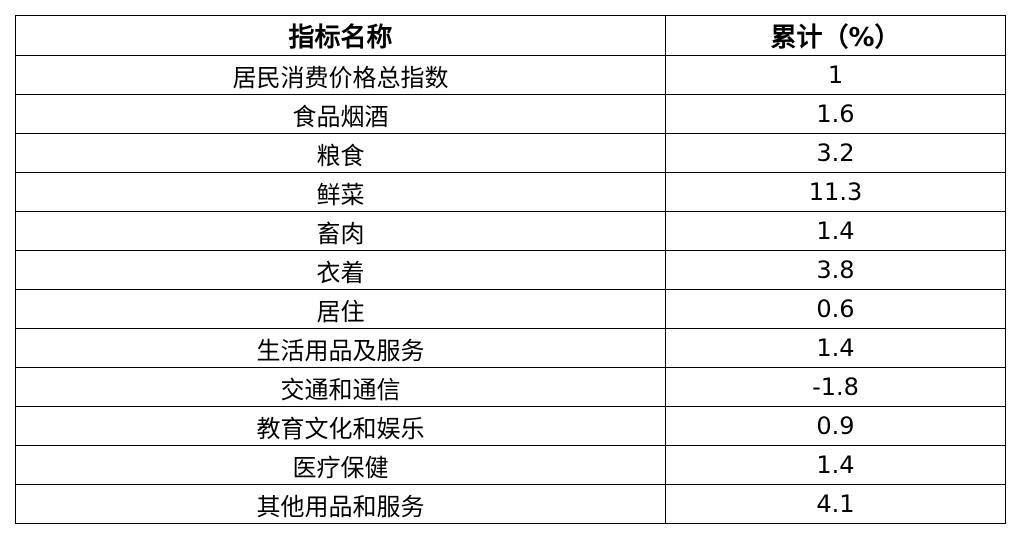  Describe the element at coordinates (835, 75) in the screenshot. I see `cumulative-value-cell: 1` at that location.